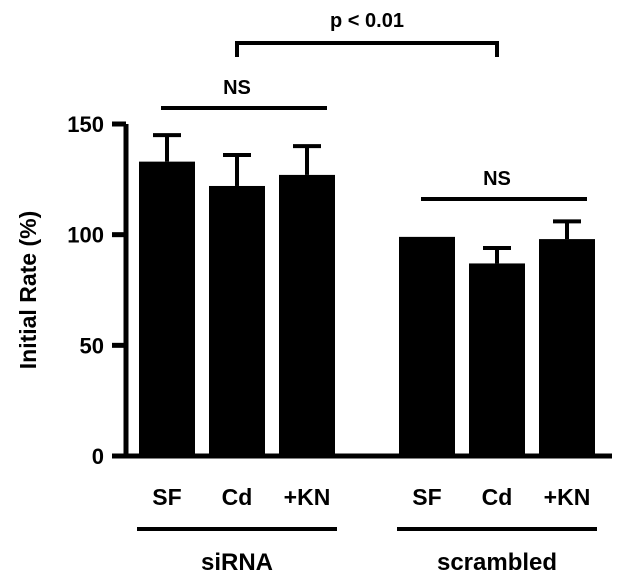 The width and height of the screenshot is (634, 586). What do you see at coordinates (92, 345) in the screenshot?
I see `y-tick-label: 50` at bounding box center [92, 345].